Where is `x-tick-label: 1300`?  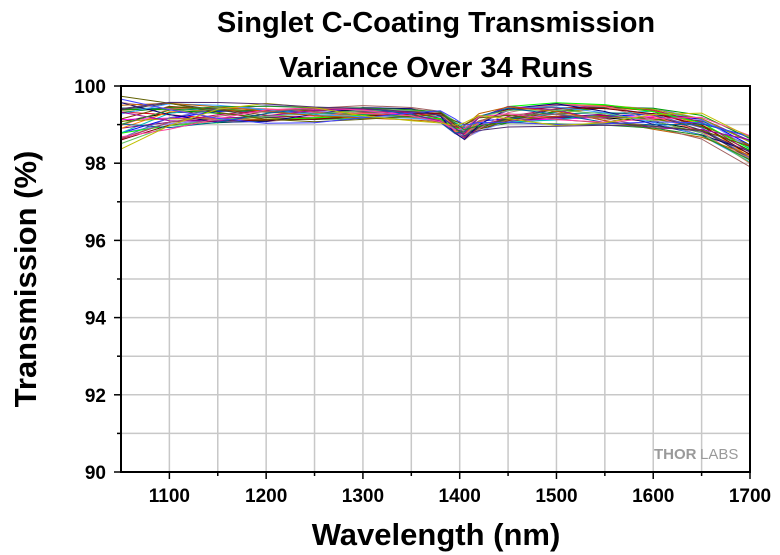
x-tick-label: 1300 is located at coordinates (363, 496).